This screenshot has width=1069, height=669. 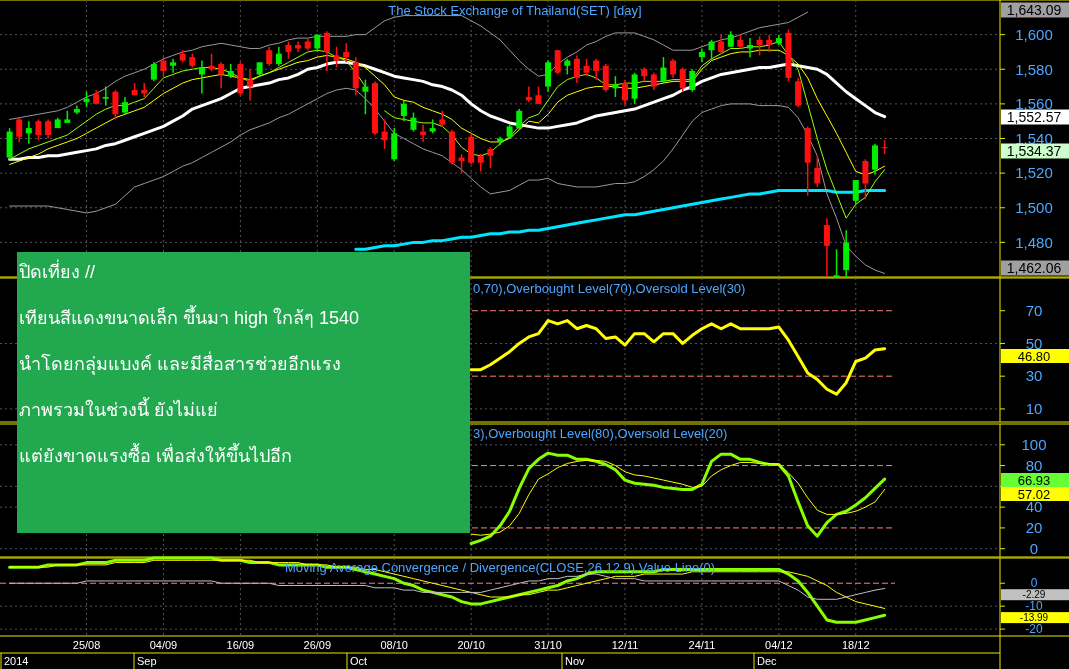 What do you see at coordinates (394, 644) in the screenshot?
I see `x-tick-label: 08/10` at bounding box center [394, 644].